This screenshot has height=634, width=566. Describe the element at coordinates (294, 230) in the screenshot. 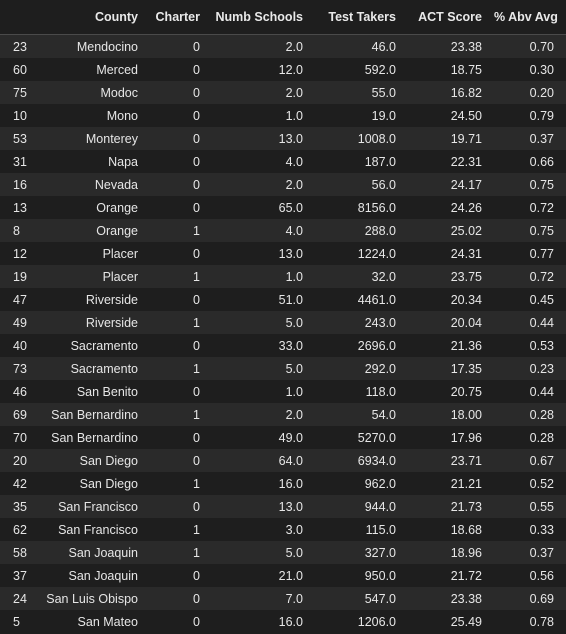

I see `numb-schools-cell: 4.0` at that location.